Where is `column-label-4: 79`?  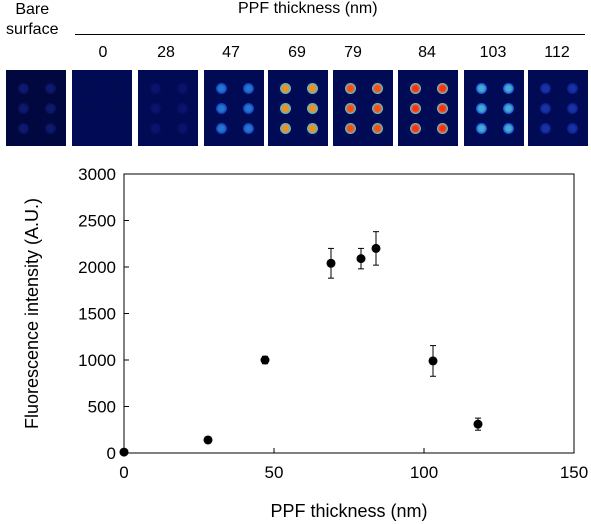 column-label-4: 79 is located at coordinates (353, 52).